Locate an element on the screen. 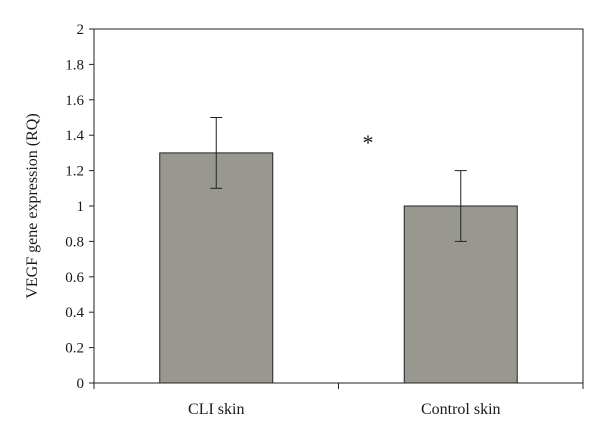 This screenshot has height=442, width=600. y-tick-label: 2 is located at coordinates (81, 30).